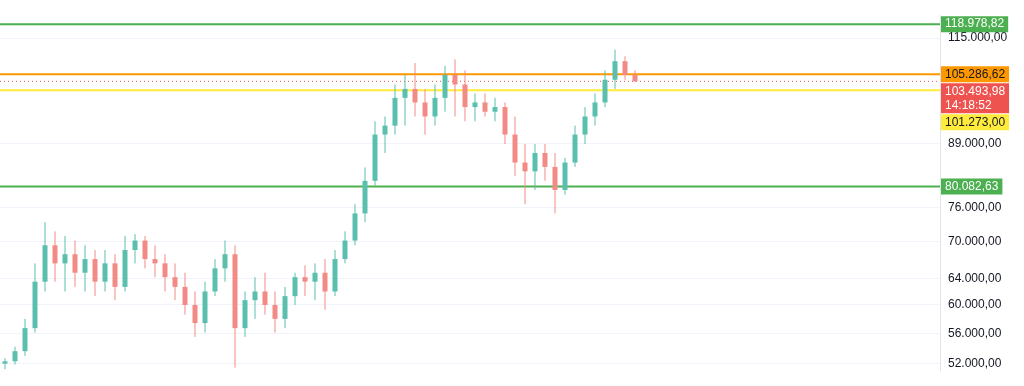  I want to click on y-tick-label: 56.000,00, so click(975, 332).